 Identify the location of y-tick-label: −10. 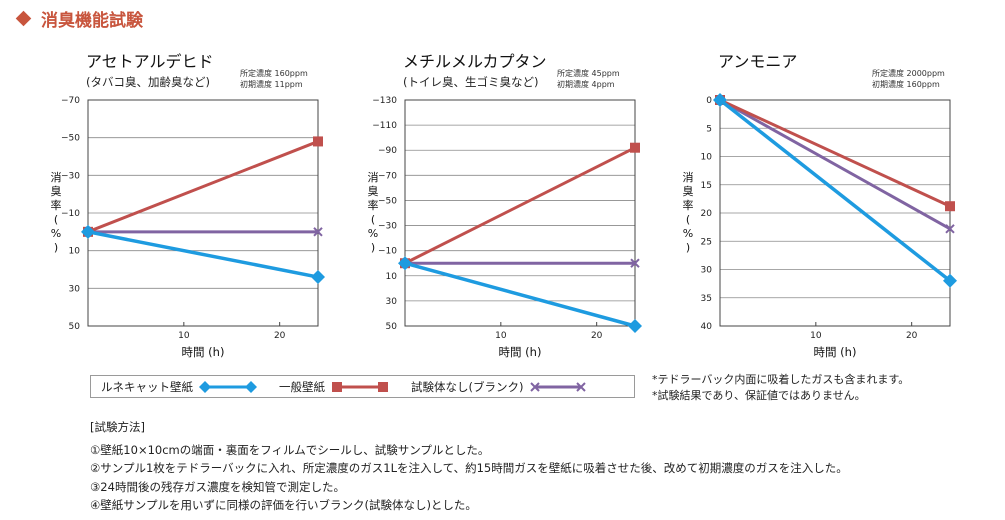
(70, 214).